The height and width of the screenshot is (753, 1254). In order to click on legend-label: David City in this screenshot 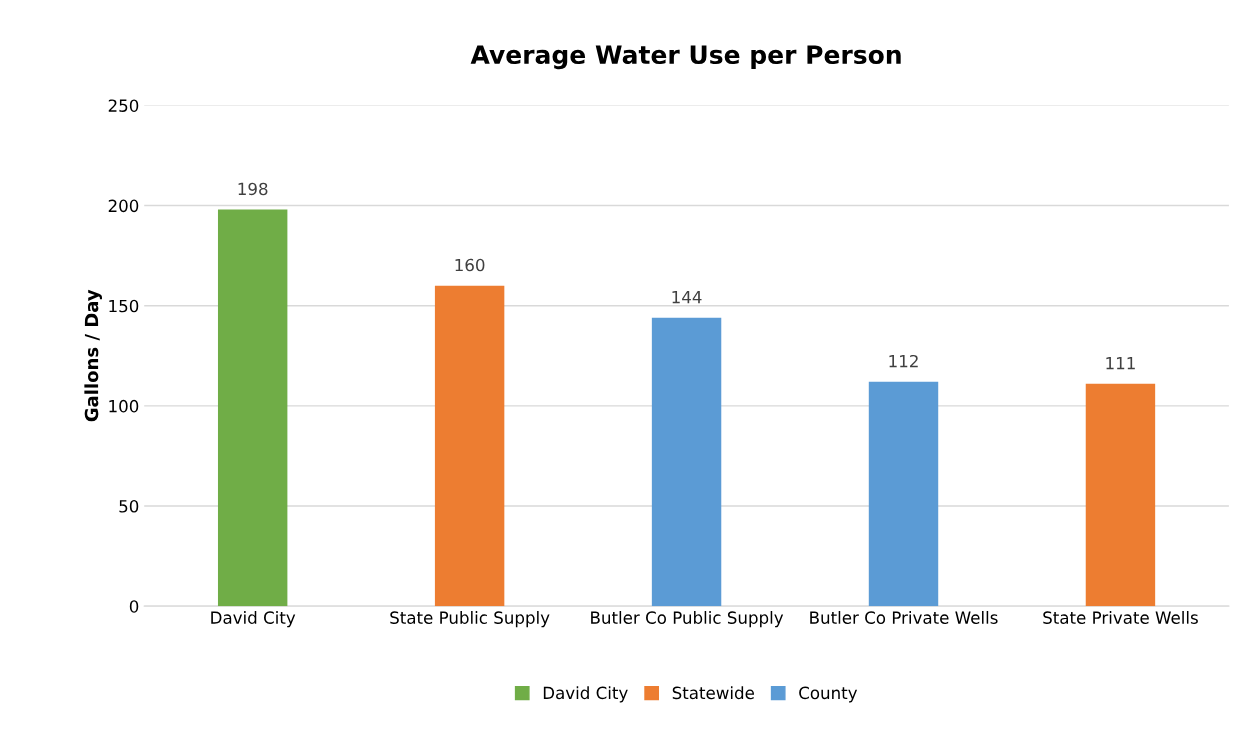, I will do `click(585, 694)`.